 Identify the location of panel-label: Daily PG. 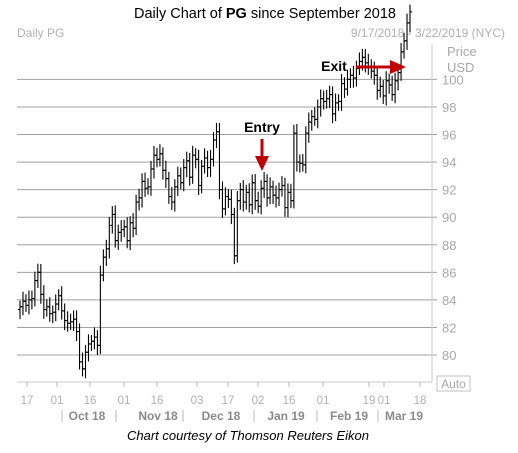
(40, 33).